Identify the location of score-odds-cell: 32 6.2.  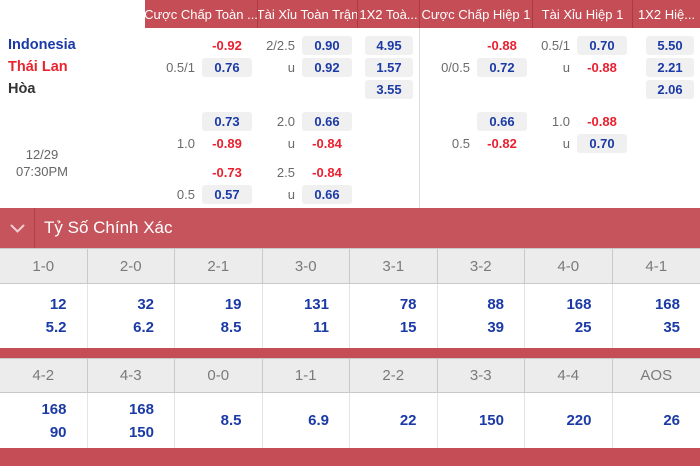
(131, 316).